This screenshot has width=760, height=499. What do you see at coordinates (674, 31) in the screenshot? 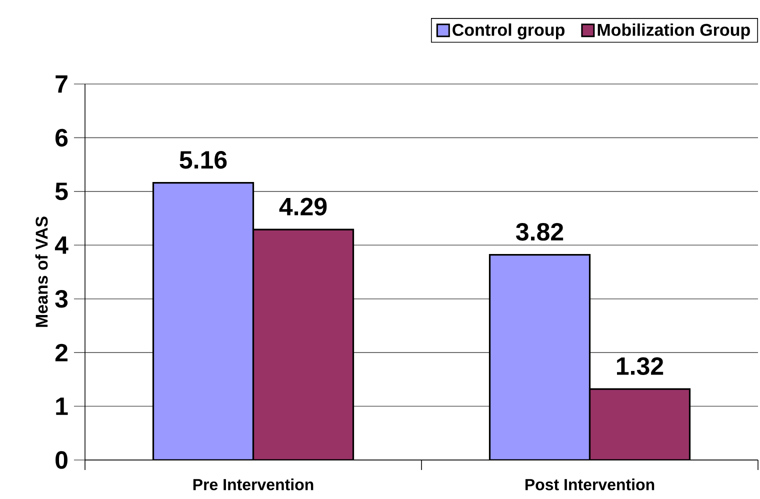
I see `legend-label: Mobilization Group` at bounding box center [674, 31].